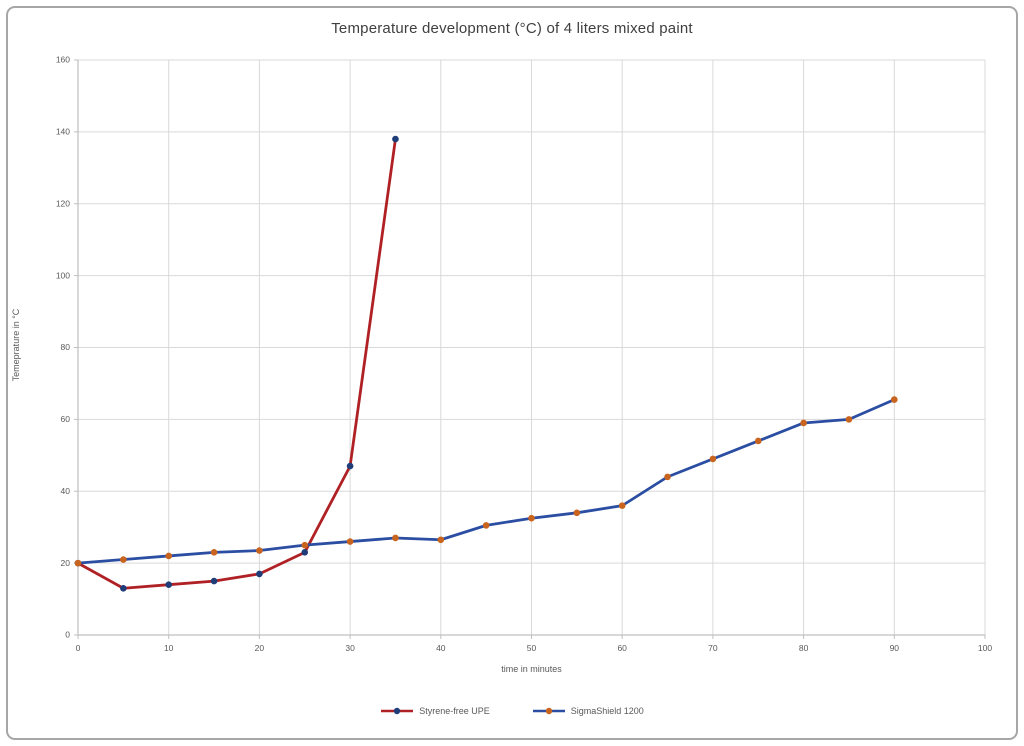 This screenshot has width=1024, height=746. I want to click on chart-legend: Styrene-free UPE SigmaShield 1200, so click(512, 711).